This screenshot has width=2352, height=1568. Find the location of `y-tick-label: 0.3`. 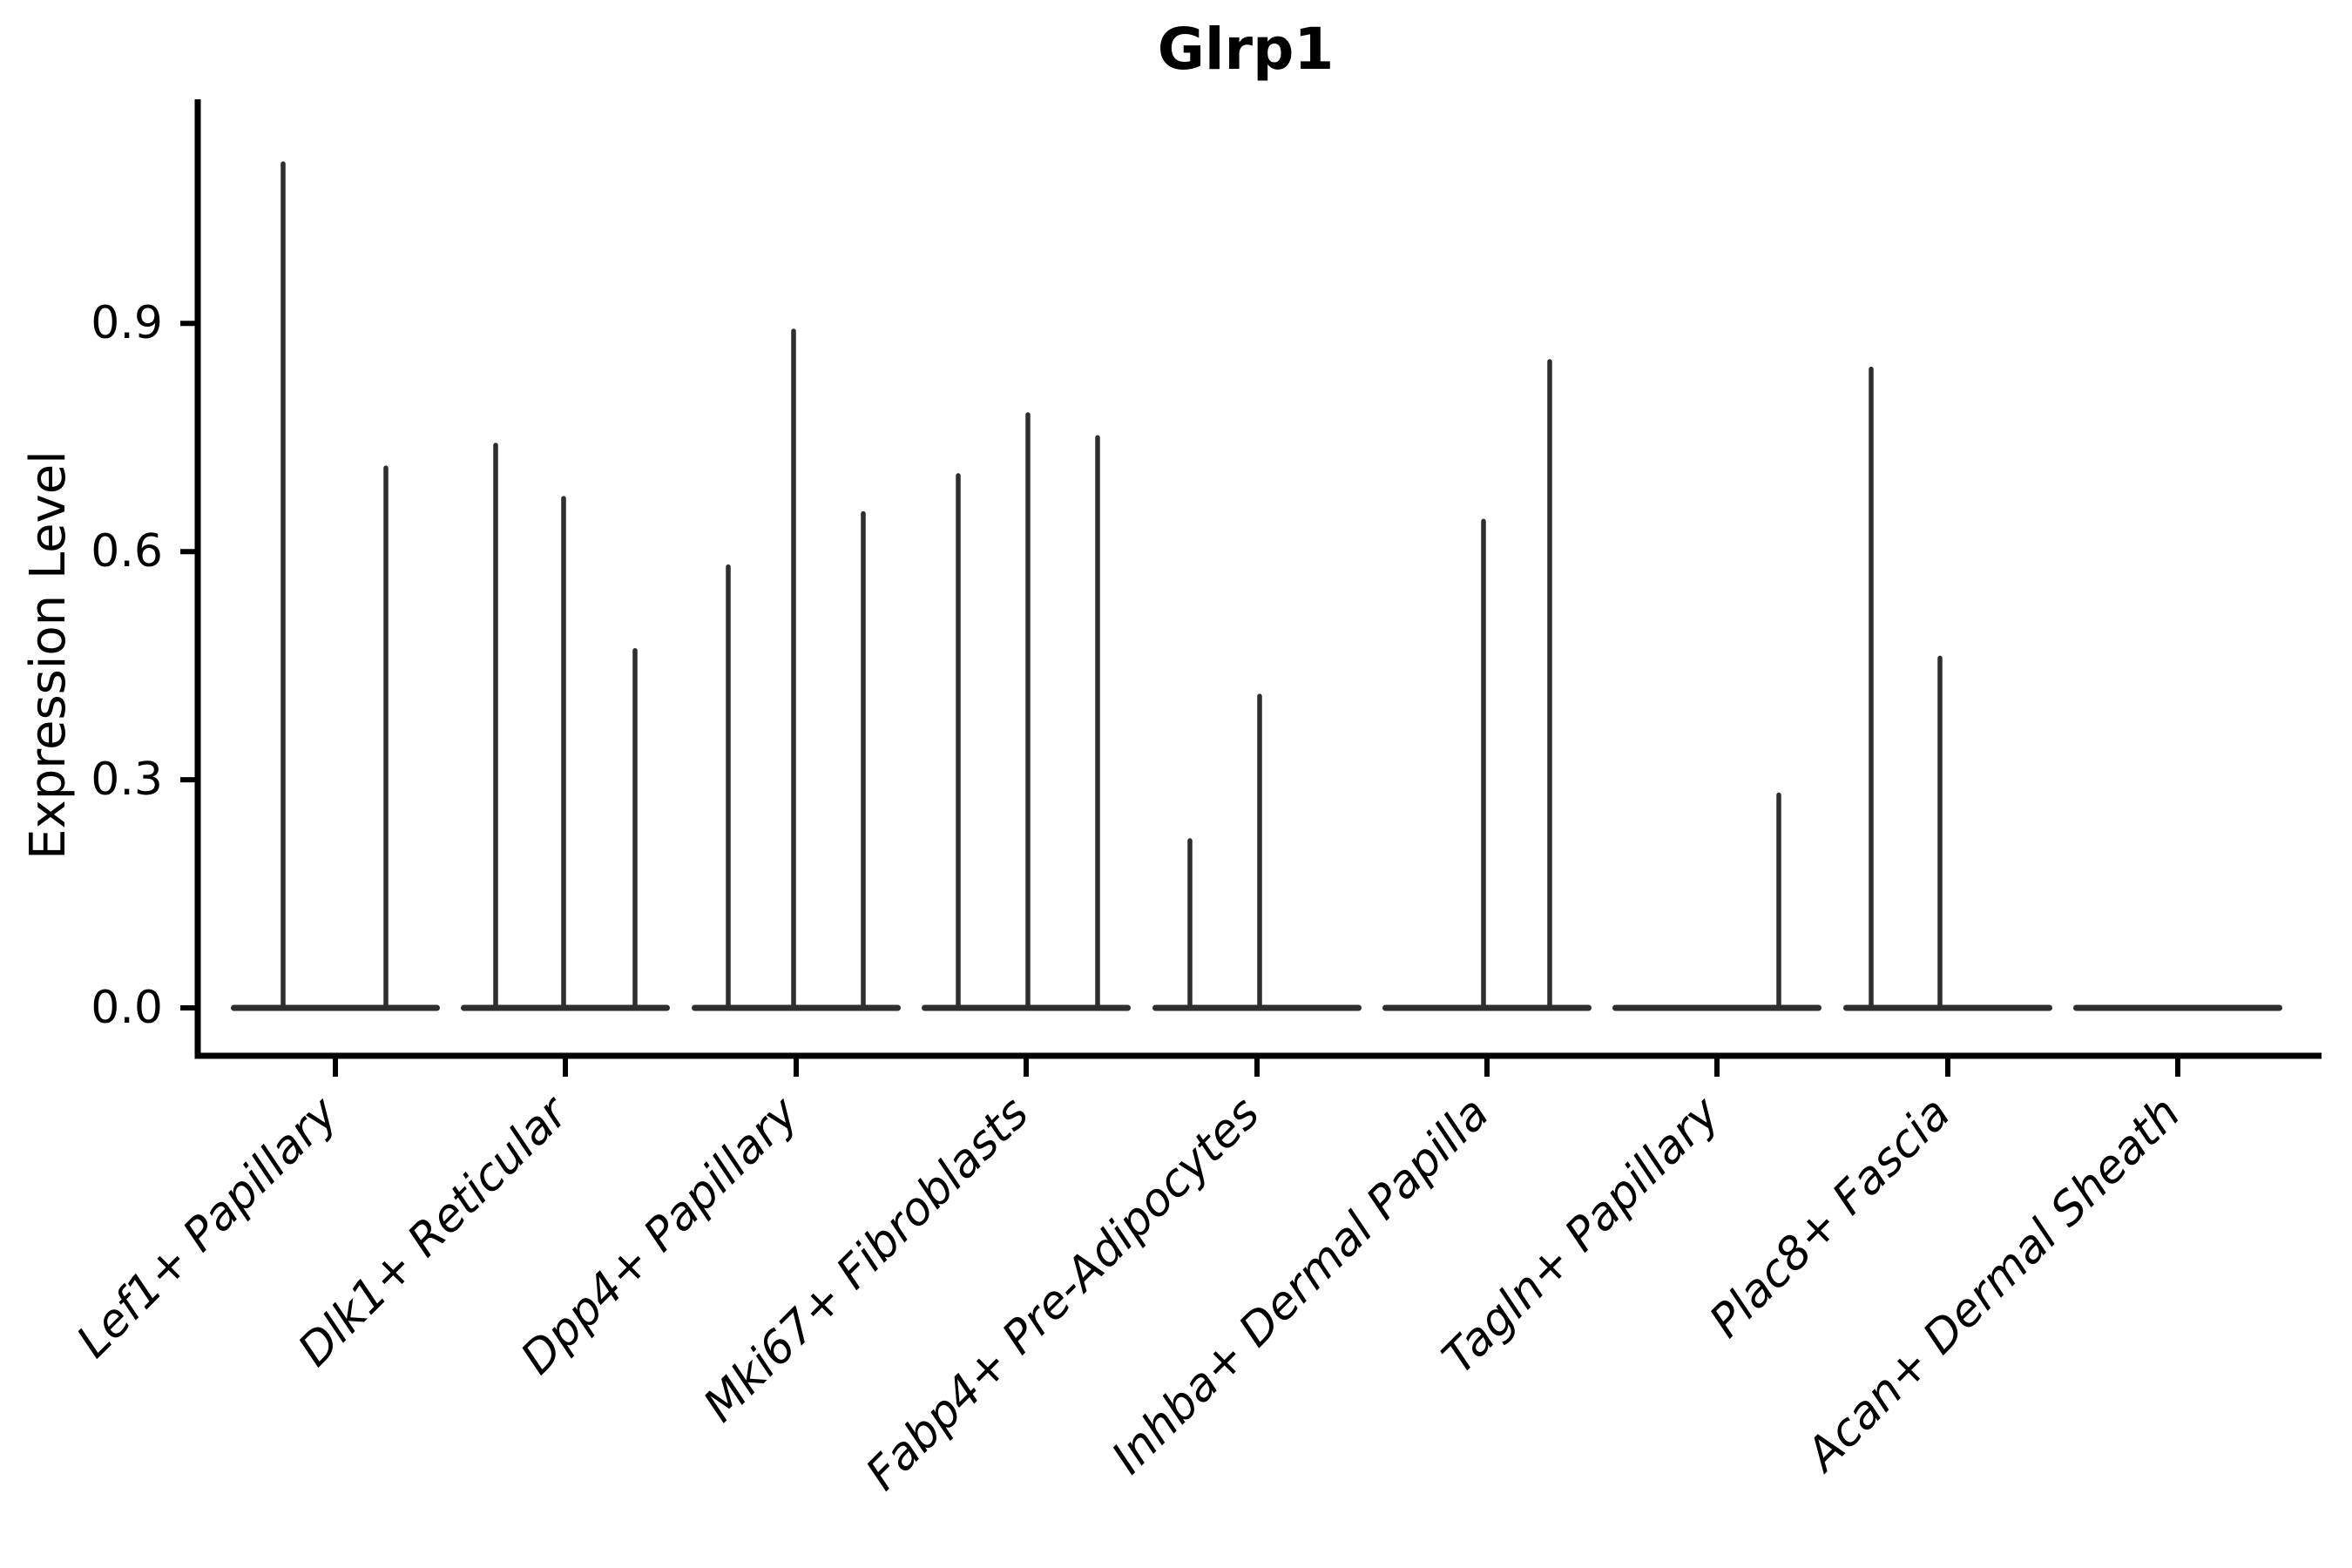

y-tick-label: 0.3 is located at coordinates (127, 780).